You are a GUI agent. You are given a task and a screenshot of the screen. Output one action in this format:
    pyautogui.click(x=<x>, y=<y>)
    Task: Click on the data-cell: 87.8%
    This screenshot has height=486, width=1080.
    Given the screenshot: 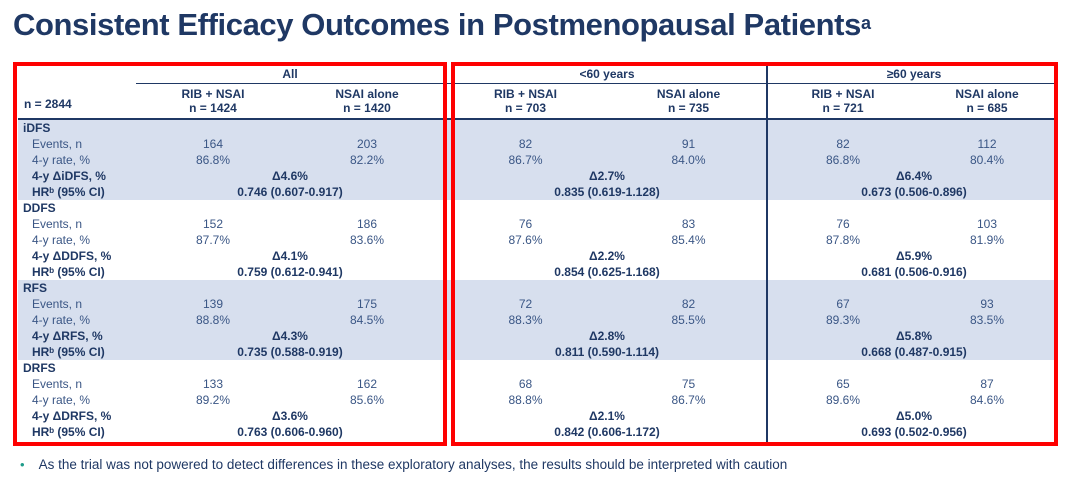 What is the action you would take?
    pyautogui.click(x=843, y=240)
    